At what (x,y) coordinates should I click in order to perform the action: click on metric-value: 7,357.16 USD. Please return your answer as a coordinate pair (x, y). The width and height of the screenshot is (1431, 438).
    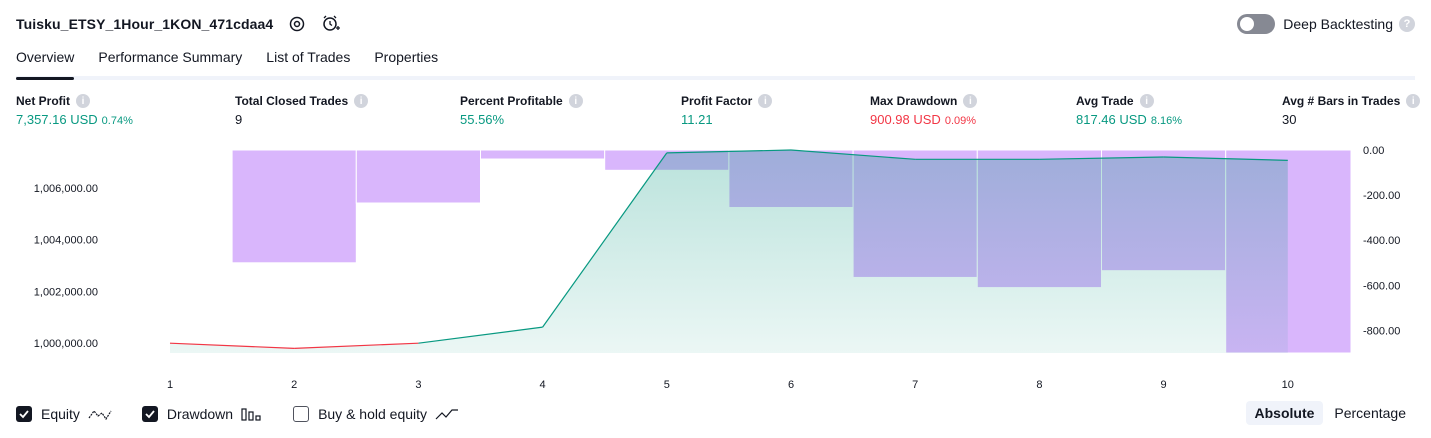
    Looking at the image, I should click on (57, 119).